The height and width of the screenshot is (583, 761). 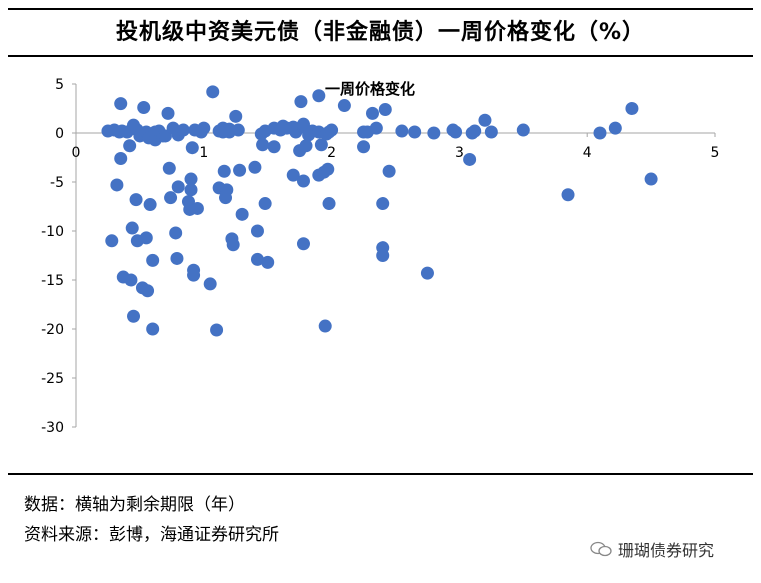 I want to click on data-note: 数据：横轴为剩余期限（年）, so click(x=134, y=505).